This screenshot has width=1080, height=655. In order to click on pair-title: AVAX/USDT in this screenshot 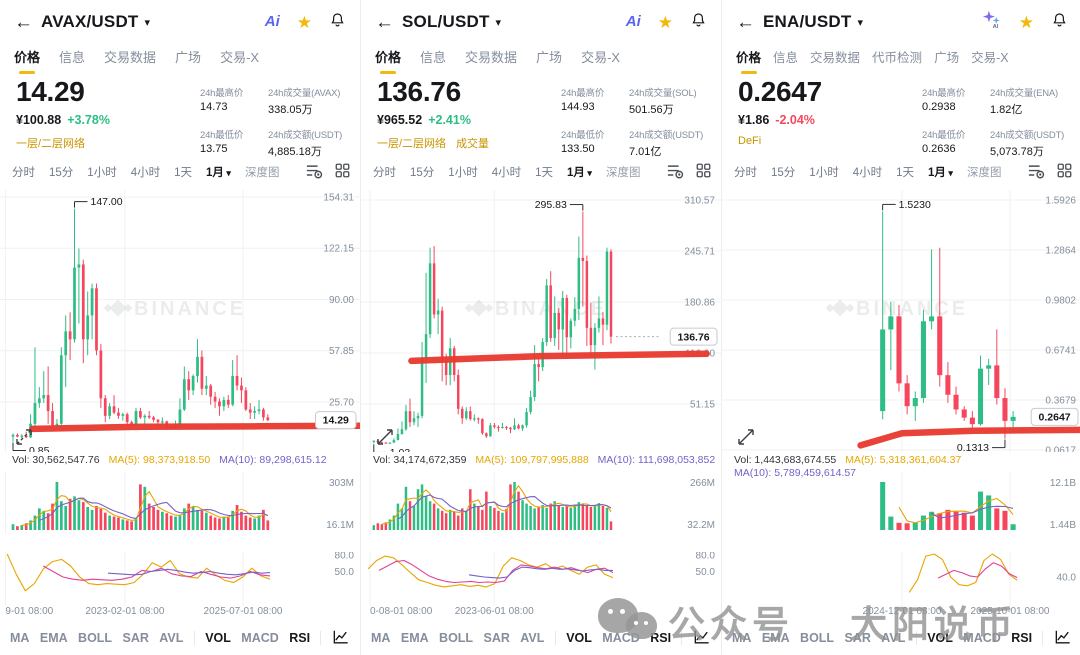, I will do `click(90, 21)`.